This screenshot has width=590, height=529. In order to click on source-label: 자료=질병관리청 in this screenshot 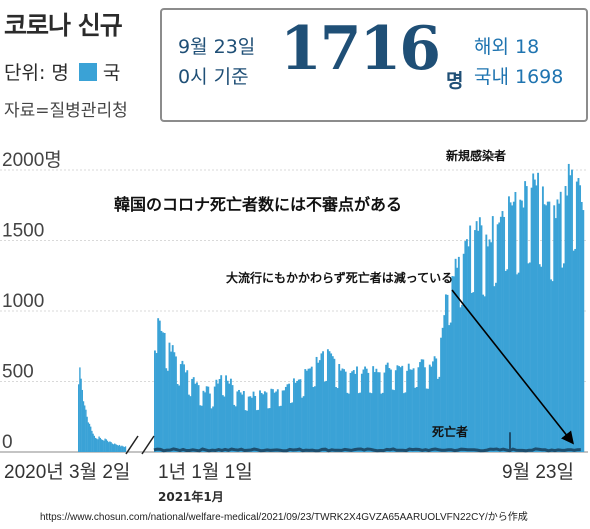, I will do `click(66, 111)`.